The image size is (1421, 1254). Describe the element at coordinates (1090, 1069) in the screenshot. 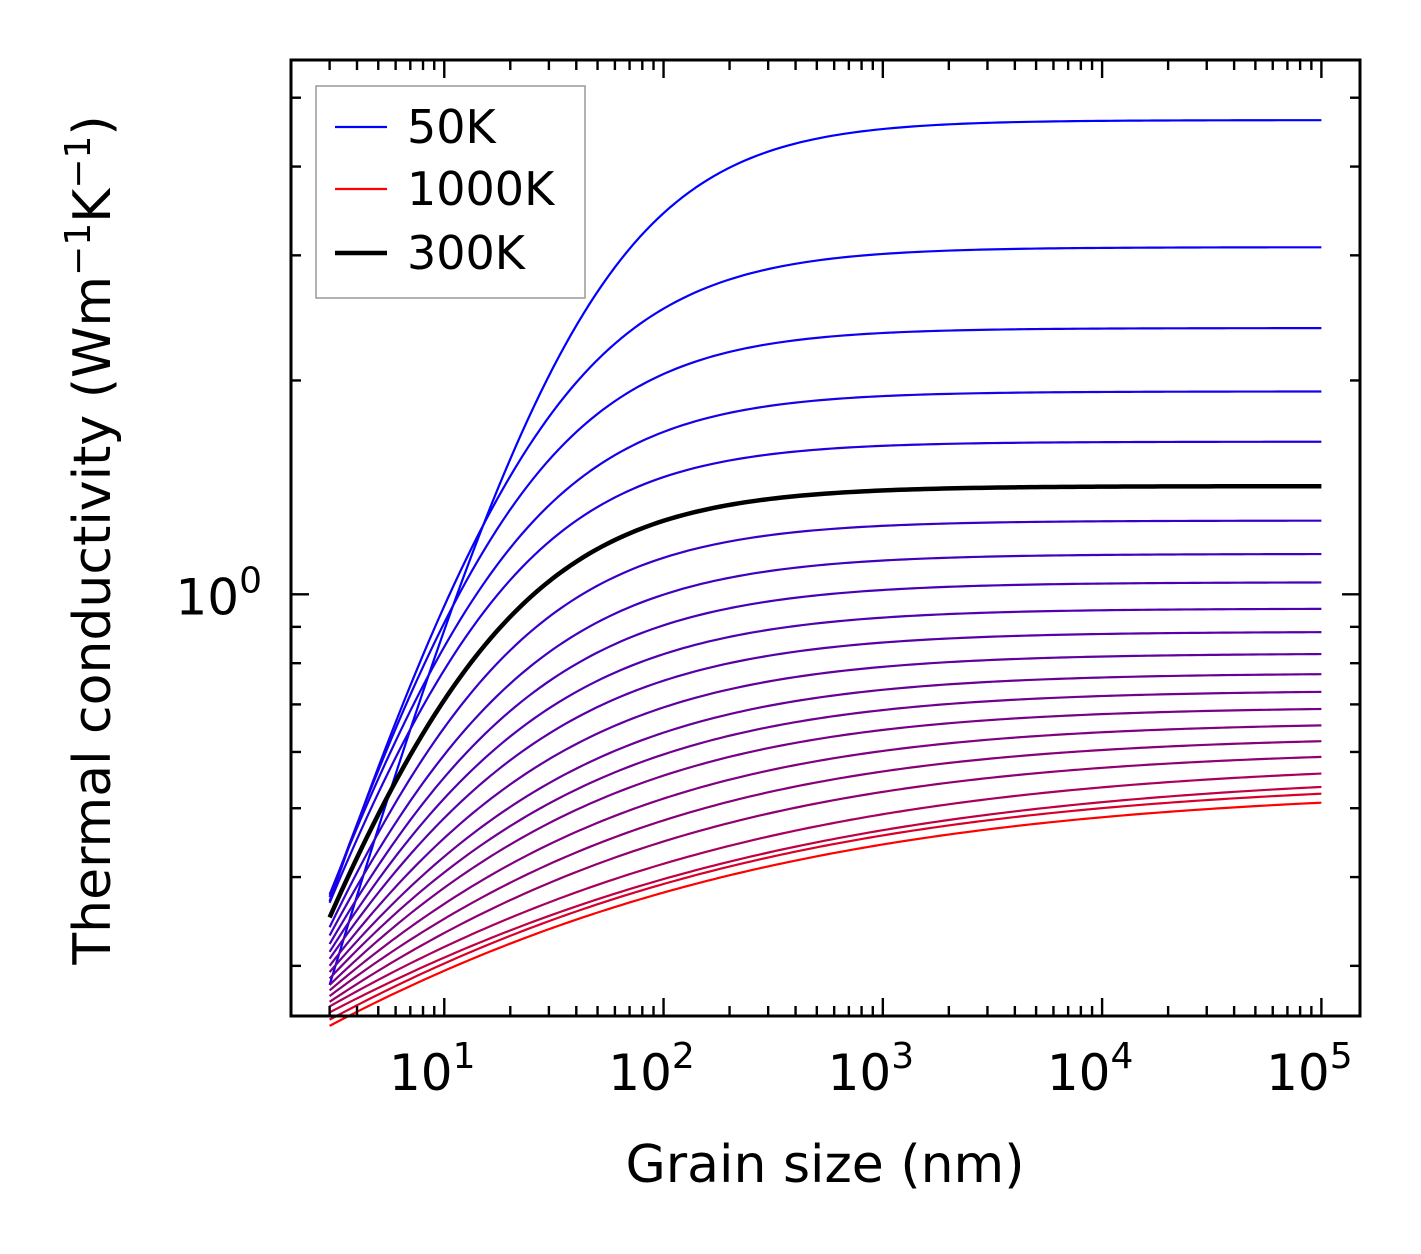

I see `x-tick-label-10e4: 10⁴` at that location.